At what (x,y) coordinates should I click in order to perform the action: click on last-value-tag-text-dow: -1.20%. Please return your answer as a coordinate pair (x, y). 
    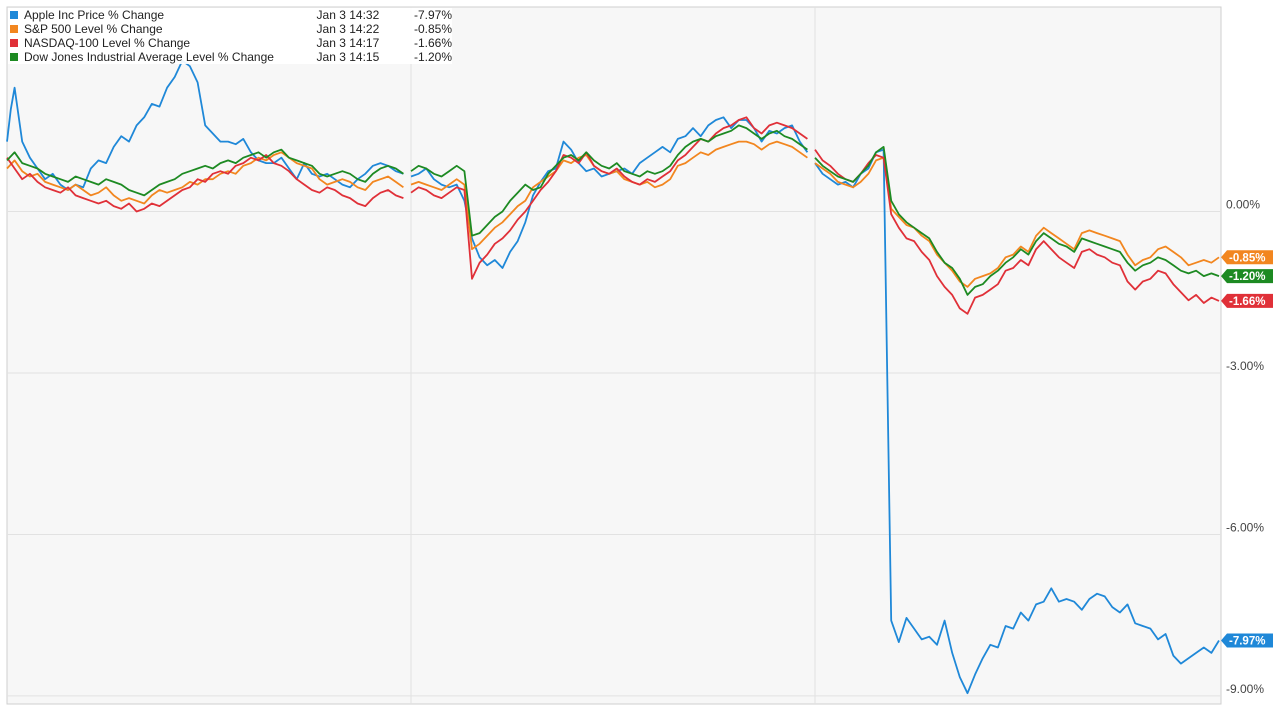
    Looking at the image, I should click on (1247, 277).